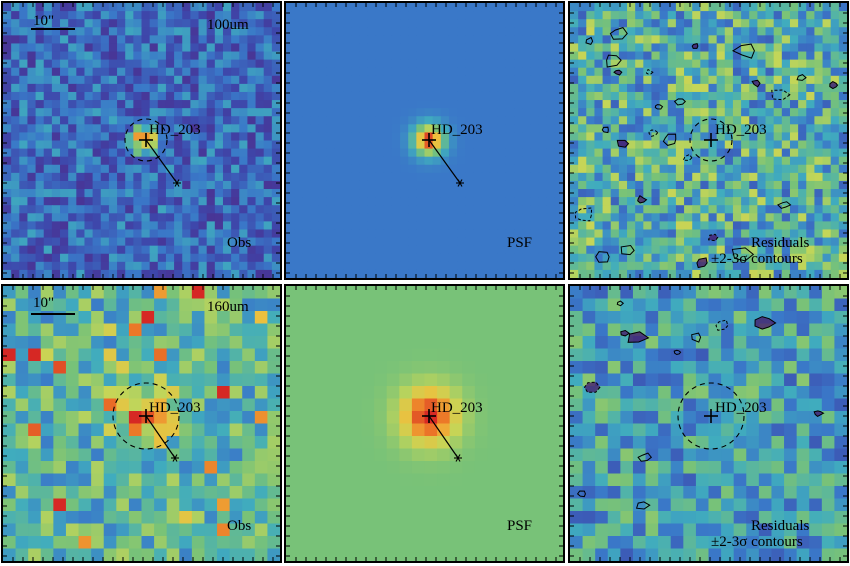  Describe the element at coordinates (228, 25) in the screenshot. I see `band-label: 100um` at that location.